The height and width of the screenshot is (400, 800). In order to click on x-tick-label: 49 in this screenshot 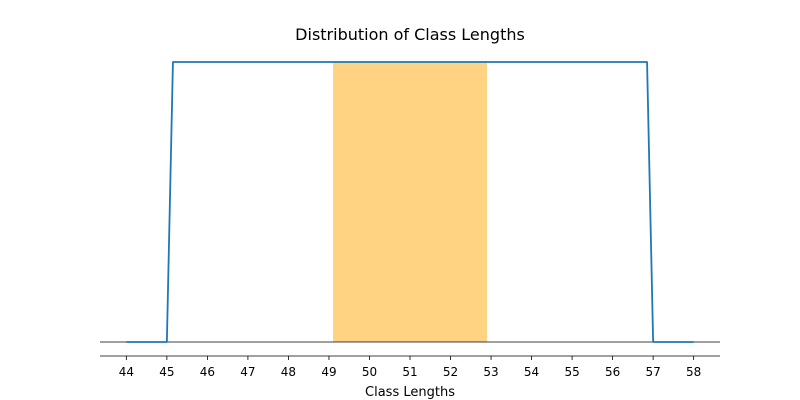, I will do `click(328, 372)`.